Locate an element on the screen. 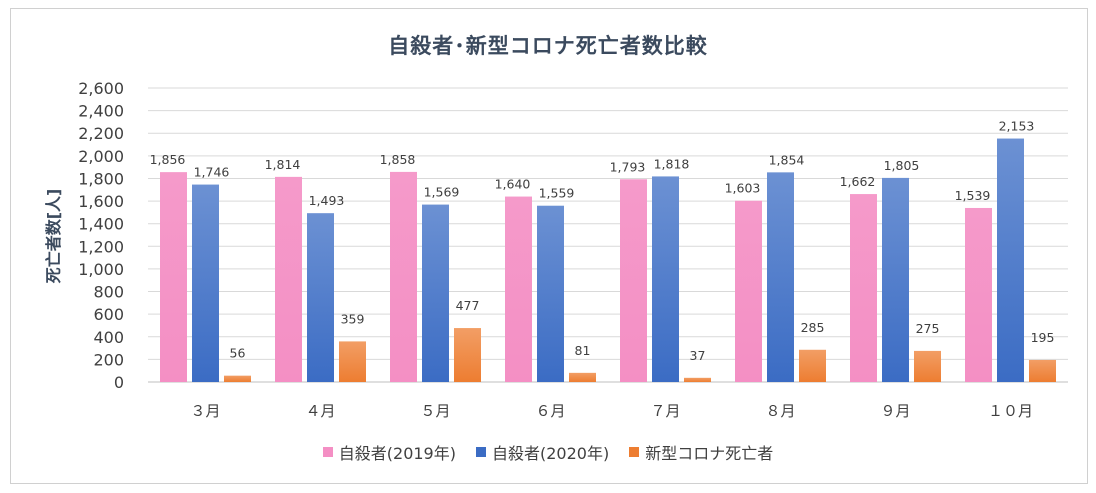 The width and height of the screenshot is (1096, 493). data-label: 1,569 is located at coordinates (442, 192).